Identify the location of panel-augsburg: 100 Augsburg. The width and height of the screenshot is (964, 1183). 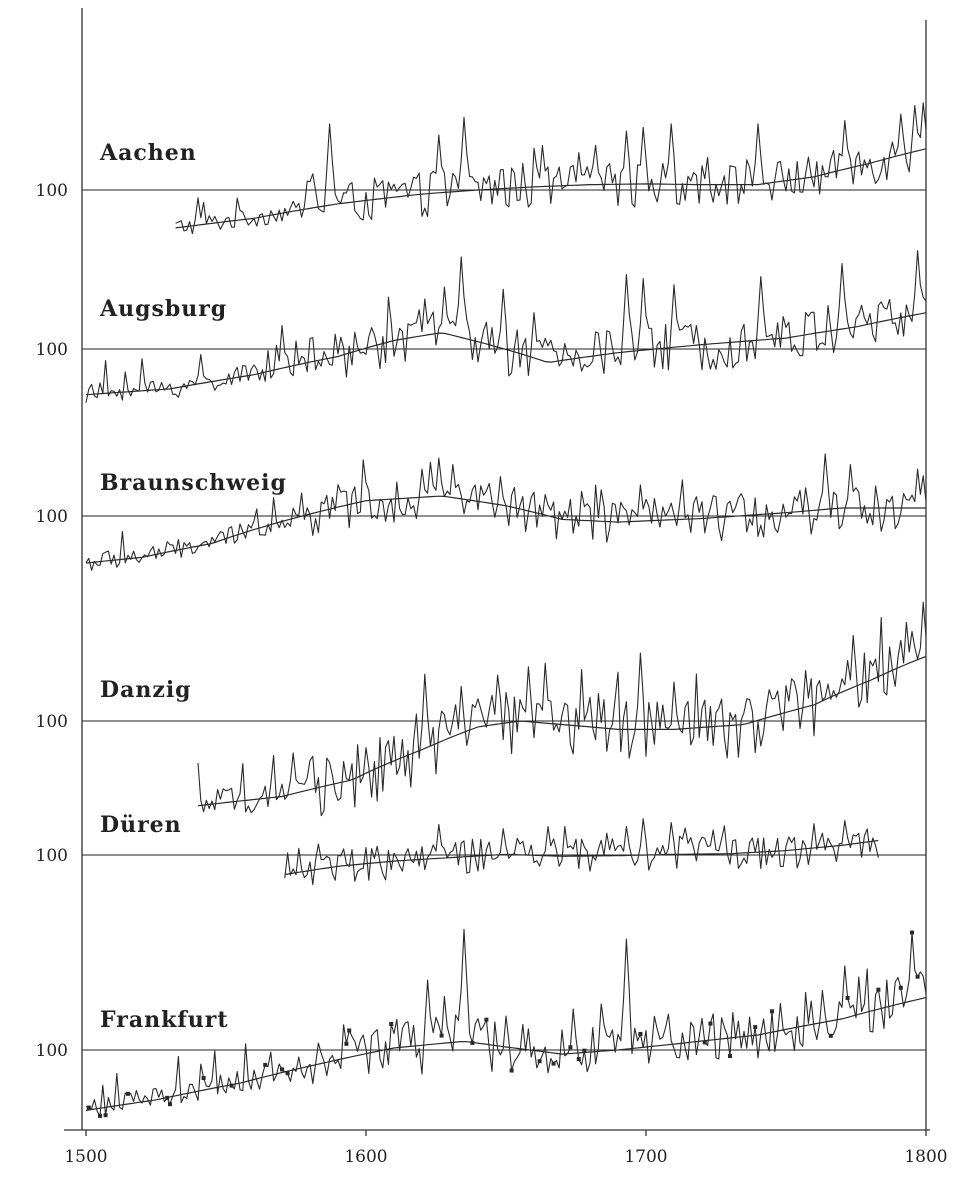
(481, 326).